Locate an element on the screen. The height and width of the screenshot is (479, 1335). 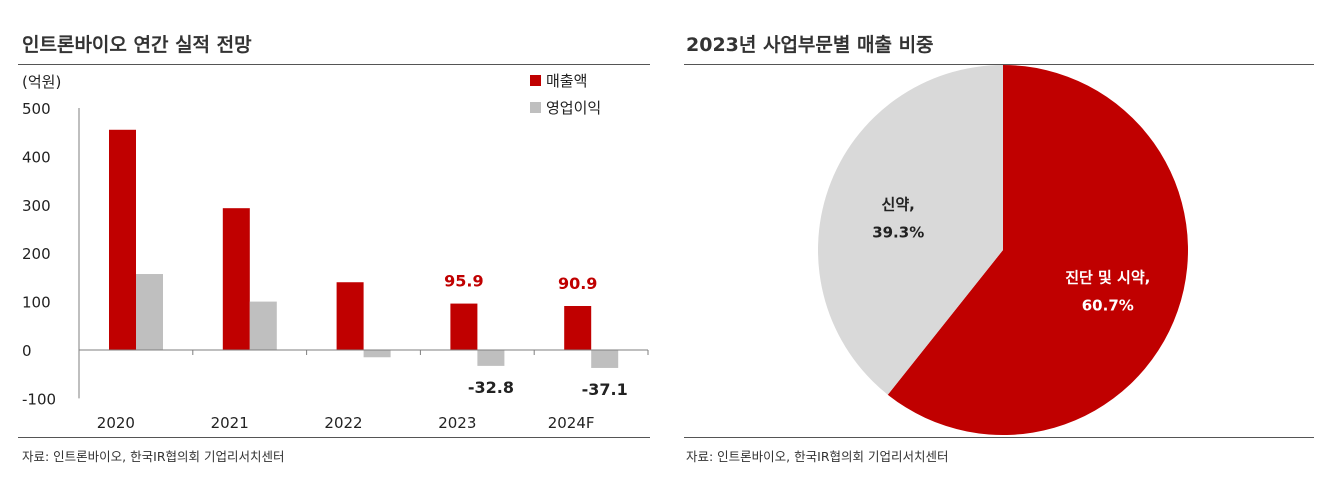
bar-chart-bottom-rule is located at coordinates (334, 437).